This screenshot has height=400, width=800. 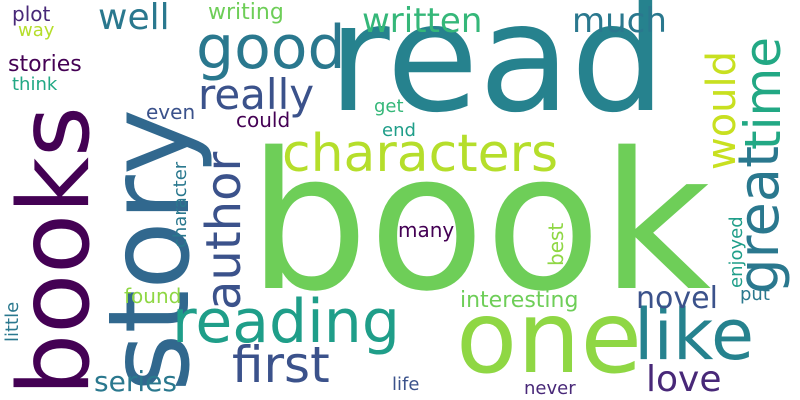 I want to click on word-books: books, so click(x=56, y=251).